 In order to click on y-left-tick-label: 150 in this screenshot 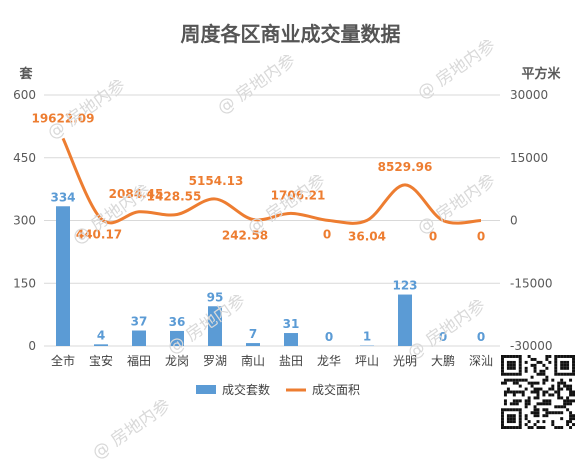, I will do `click(24, 283)`.